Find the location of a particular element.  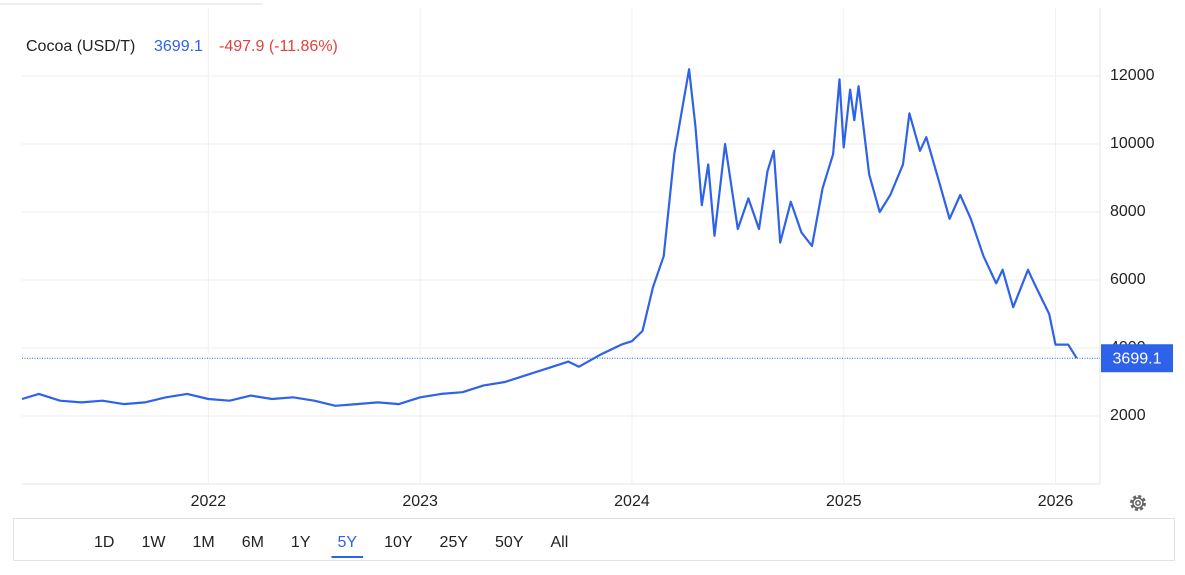

range-button: 5Y is located at coordinates (347, 546).